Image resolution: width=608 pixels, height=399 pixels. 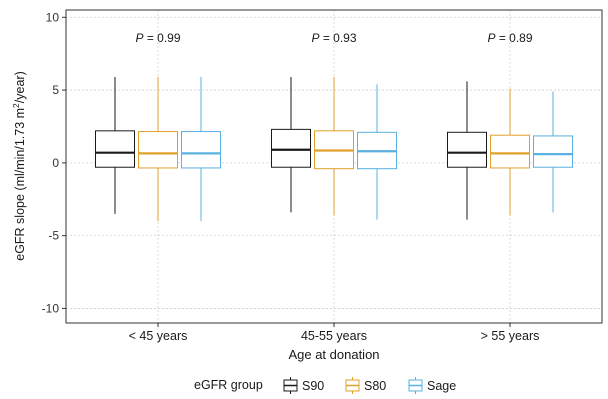 I want to click on legend-label: S80, so click(x=375, y=386).